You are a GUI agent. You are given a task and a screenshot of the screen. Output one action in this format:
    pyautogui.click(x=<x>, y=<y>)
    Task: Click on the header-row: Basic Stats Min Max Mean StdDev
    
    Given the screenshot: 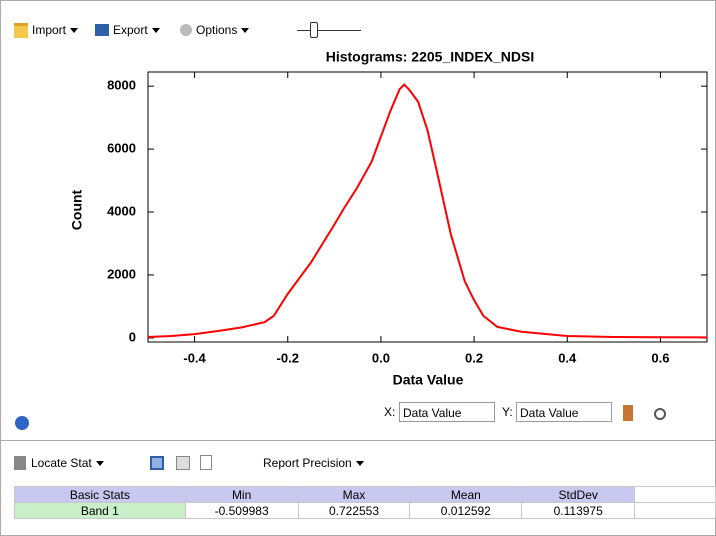 What is the action you would take?
    pyautogui.click(x=365, y=494)
    